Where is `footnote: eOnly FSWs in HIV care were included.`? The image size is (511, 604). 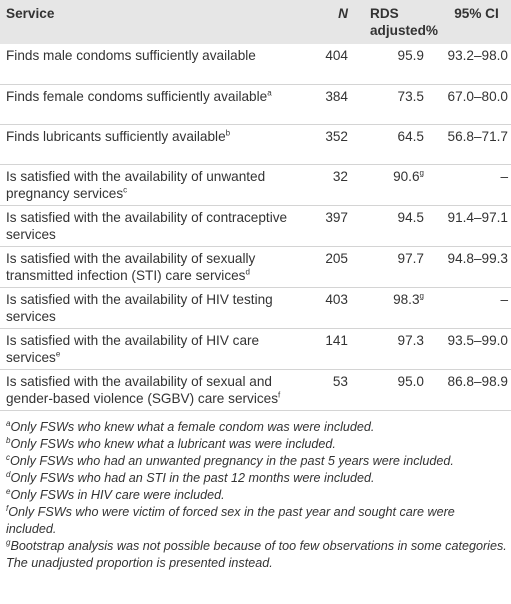 footnote: eOnly FSWs in HIV care were included. is located at coordinates (256, 495).